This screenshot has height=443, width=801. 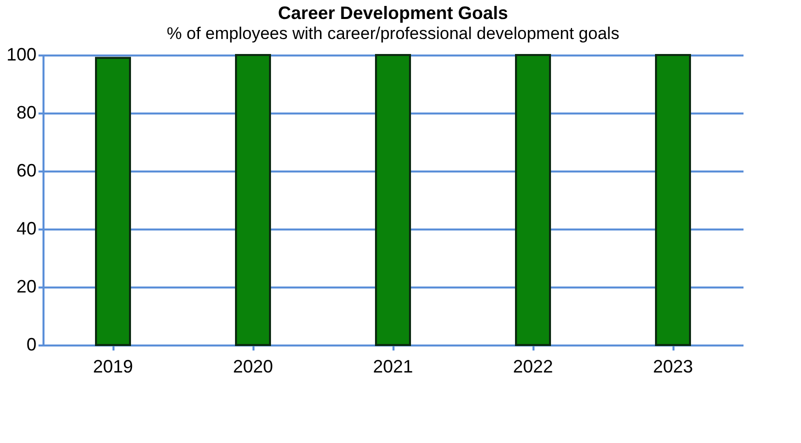 I want to click on chart-subtitle: % of employees with career/professional development goals, so click(x=393, y=33).